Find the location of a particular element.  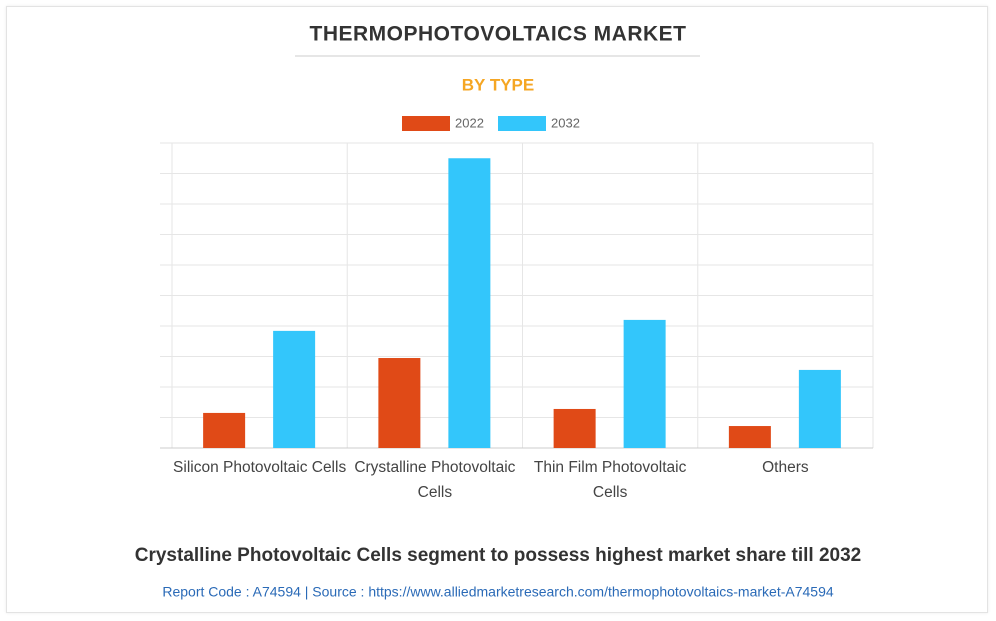

chart-subtitle: BY TYPE is located at coordinates (498, 84).